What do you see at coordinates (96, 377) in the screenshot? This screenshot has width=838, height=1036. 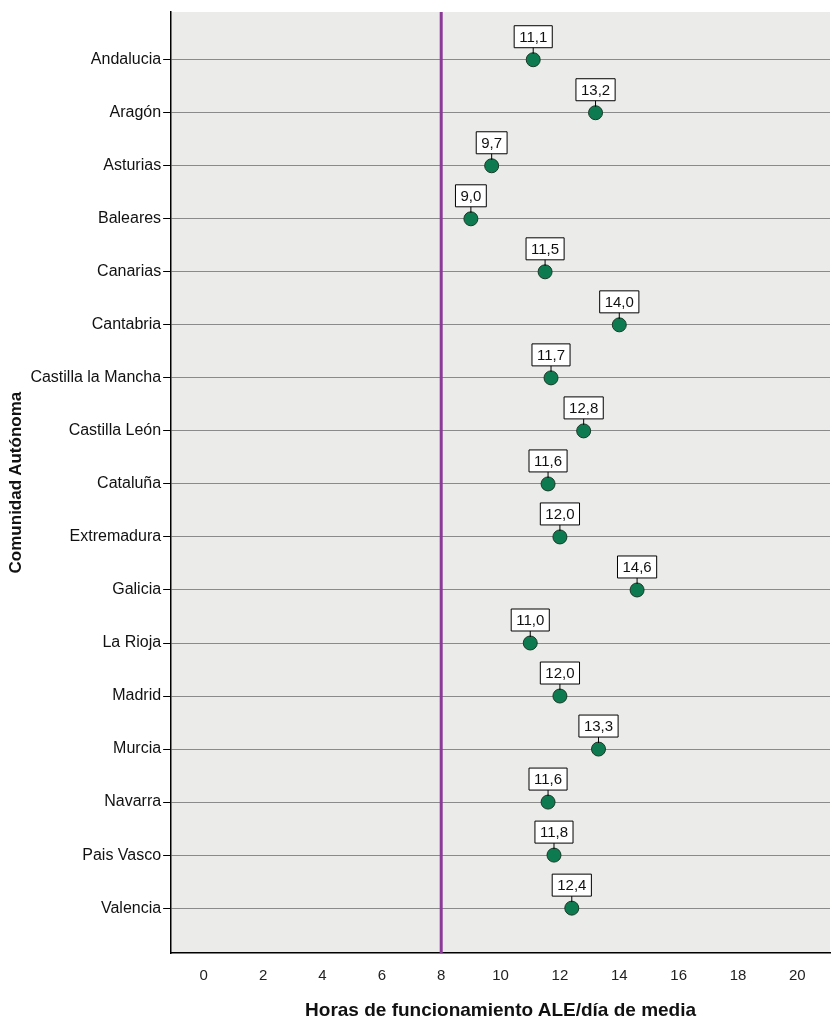 I see `y-tick-label: Castilla la Mancha` at bounding box center [96, 377].